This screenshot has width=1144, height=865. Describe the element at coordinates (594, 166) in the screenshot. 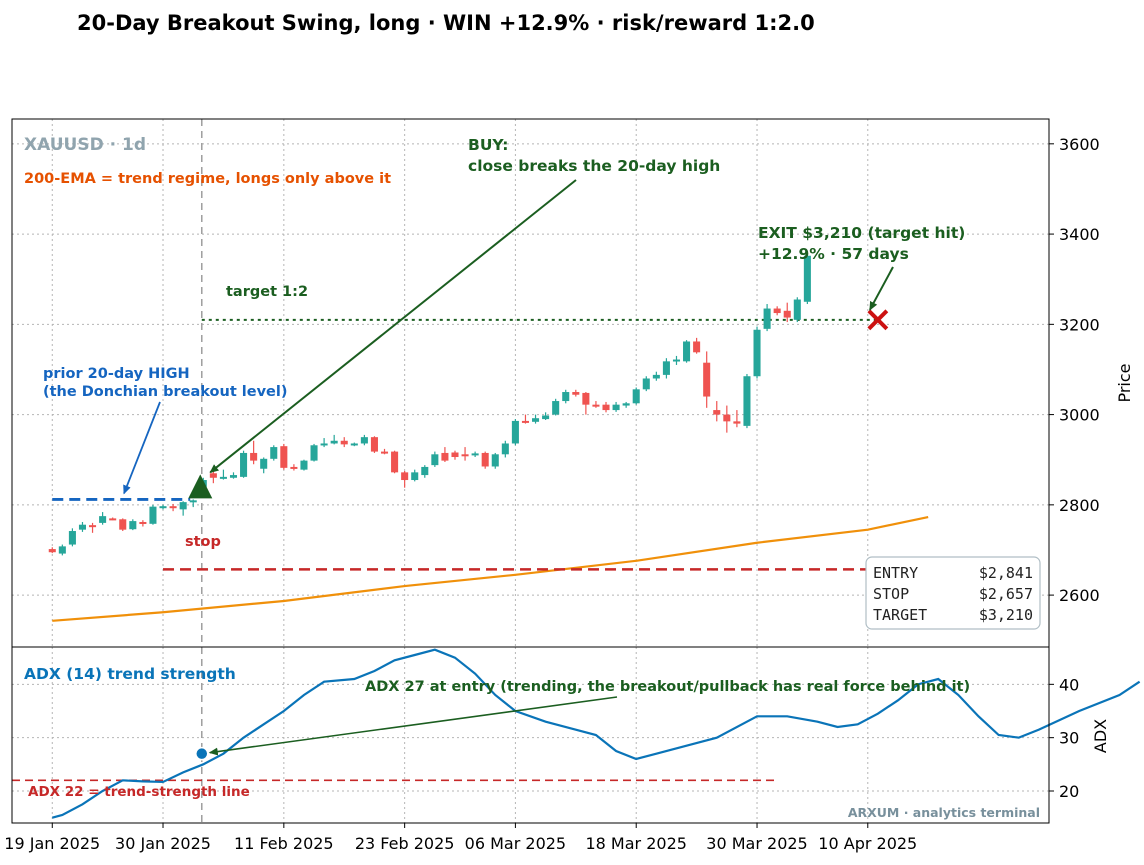

I see `buy-note-line2: close breaks the 20-day high` at that location.